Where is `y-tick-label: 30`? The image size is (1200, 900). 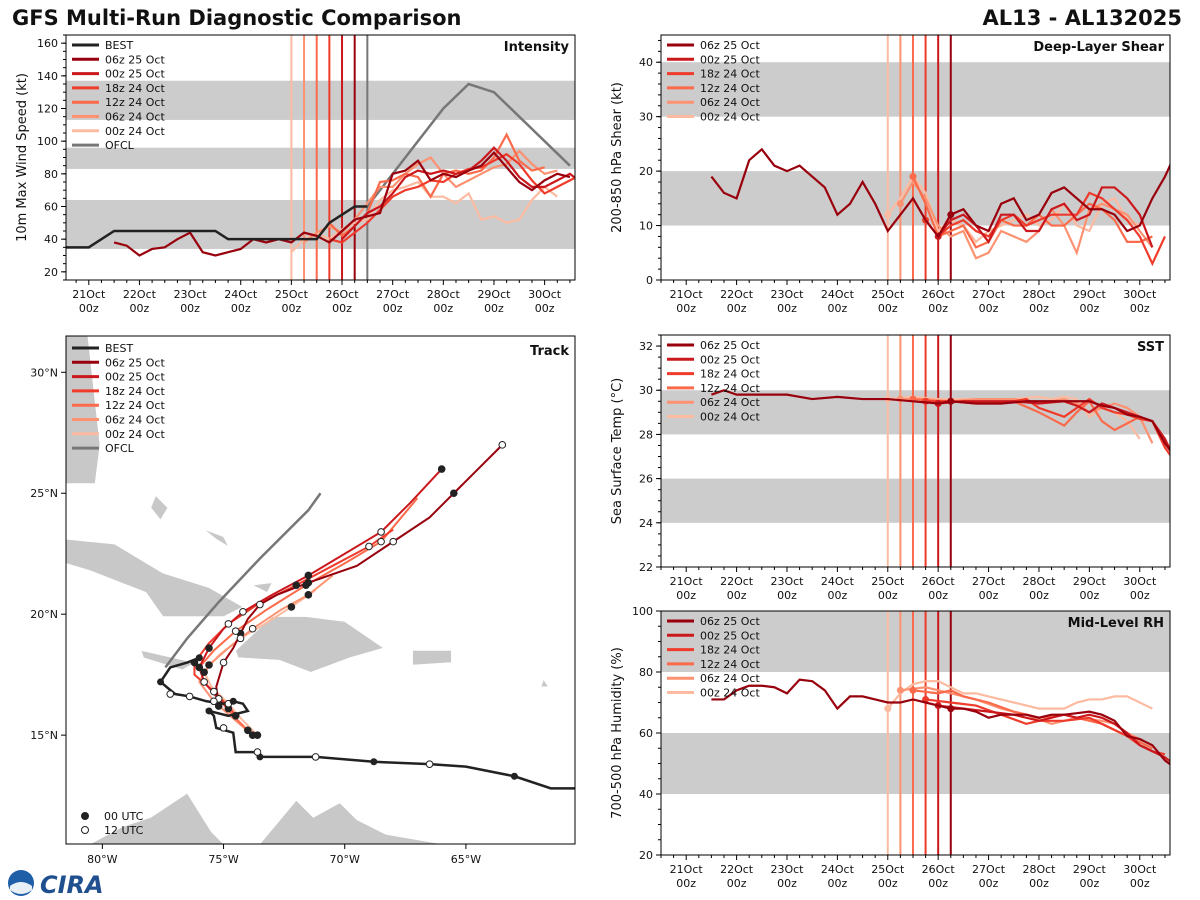
y-tick-label: 30 is located at coordinates (646, 390).